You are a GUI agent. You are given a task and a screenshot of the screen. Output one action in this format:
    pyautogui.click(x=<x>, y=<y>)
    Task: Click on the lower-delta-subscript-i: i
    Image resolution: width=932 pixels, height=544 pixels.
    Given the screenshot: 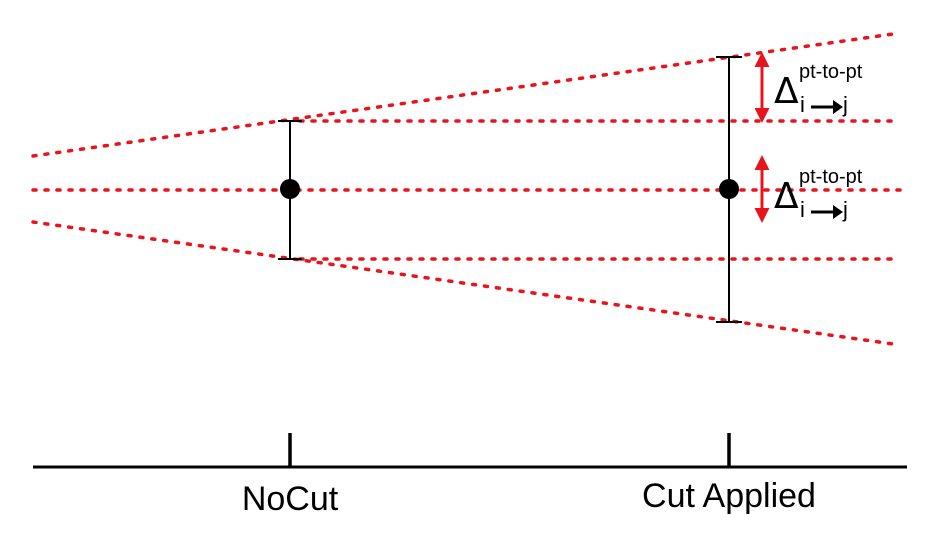 What is the action you would take?
    pyautogui.click(x=802, y=209)
    